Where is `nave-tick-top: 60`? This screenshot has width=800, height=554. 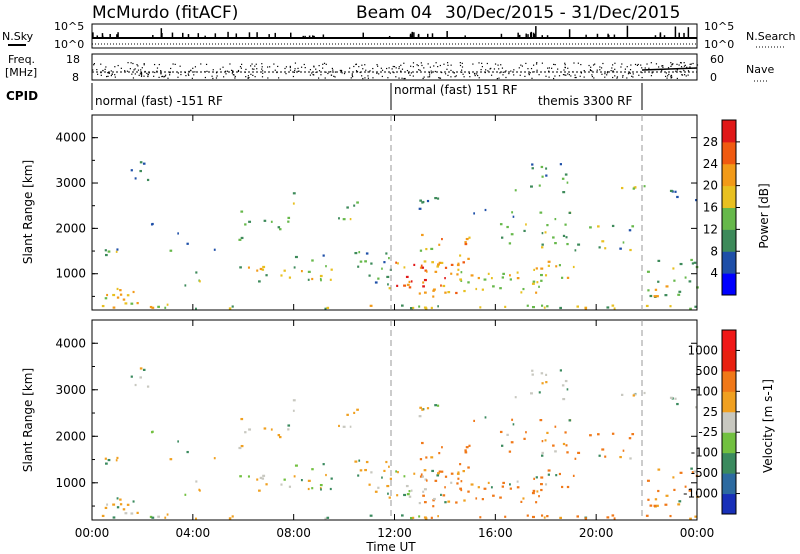
nave-tick-top: 60 is located at coordinates (717, 59).